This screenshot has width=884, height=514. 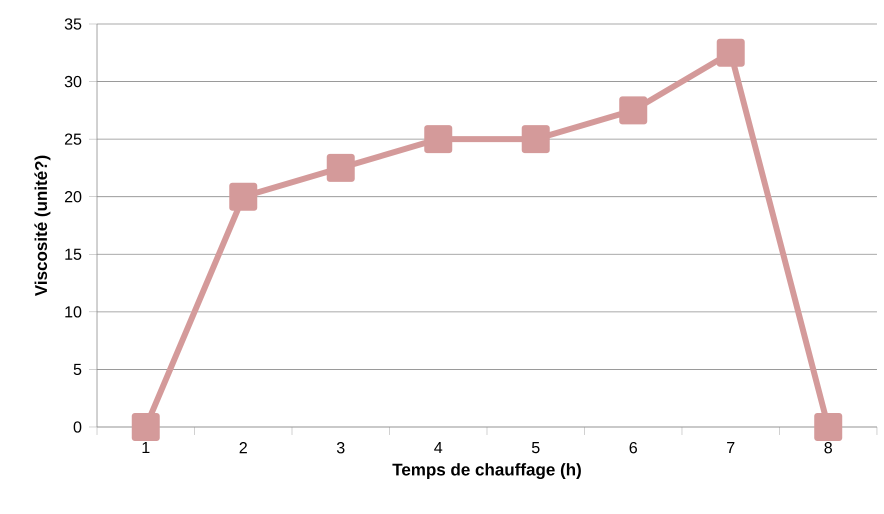 What do you see at coordinates (73, 139) in the screenshot?
I see `y-tick-label: 25` at bounding box center [73, 139].